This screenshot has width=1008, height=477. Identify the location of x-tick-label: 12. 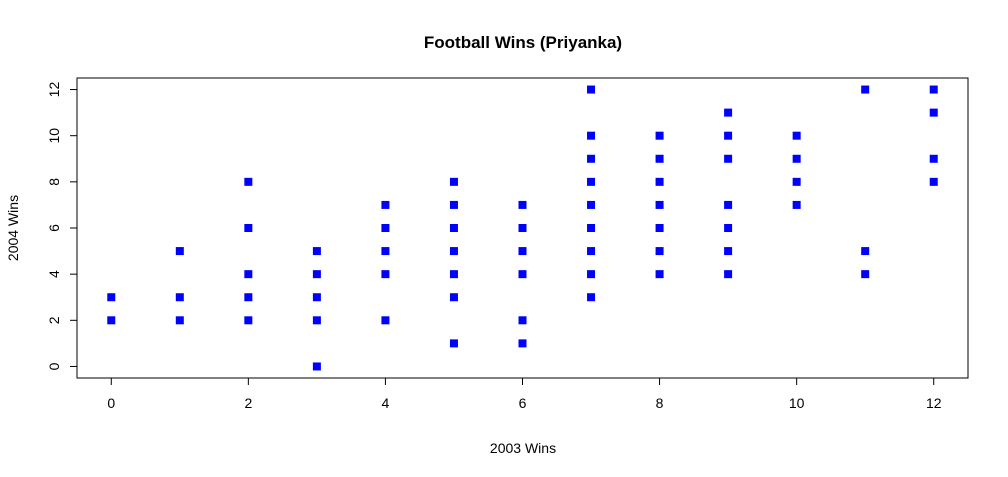
(934, 403).